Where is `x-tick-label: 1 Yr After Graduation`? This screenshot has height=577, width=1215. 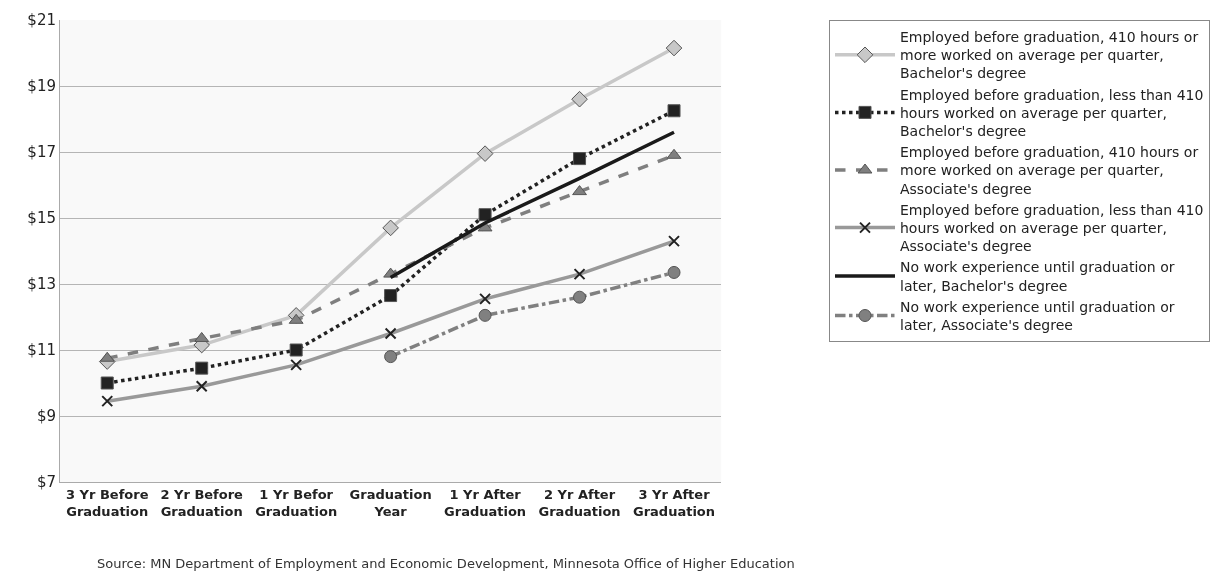 x-tick-label: 1 Yr After Graduation is located at coordinates (485, 502).